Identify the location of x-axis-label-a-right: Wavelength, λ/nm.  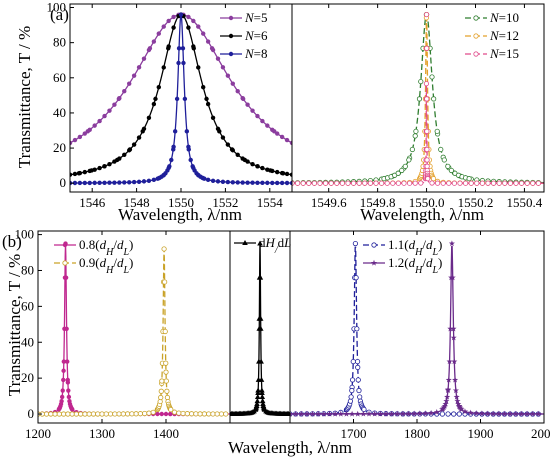
(422, 214).